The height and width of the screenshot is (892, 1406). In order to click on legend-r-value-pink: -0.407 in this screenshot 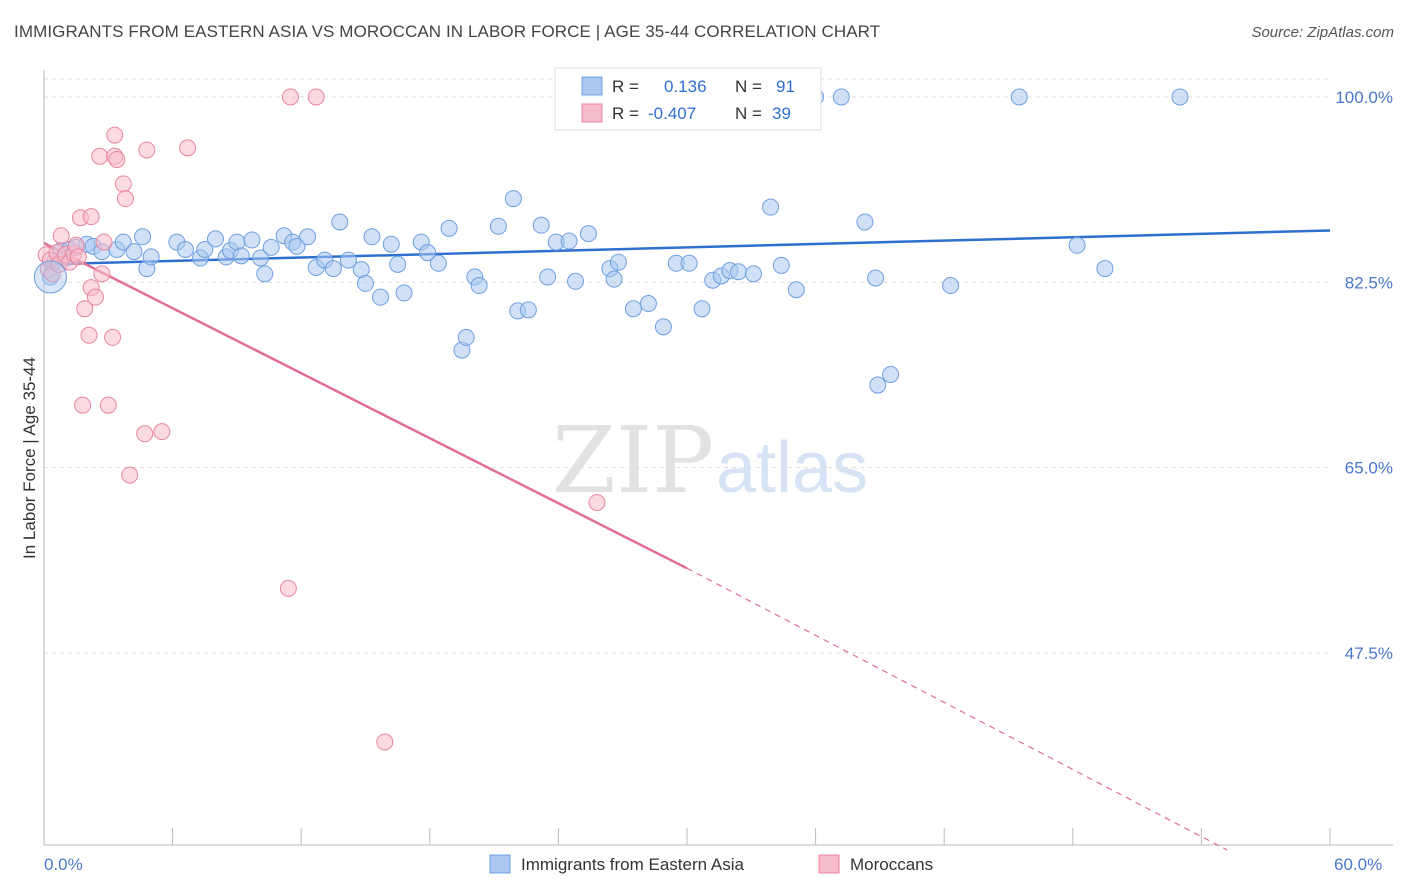, I will do `click(672, 113)`.